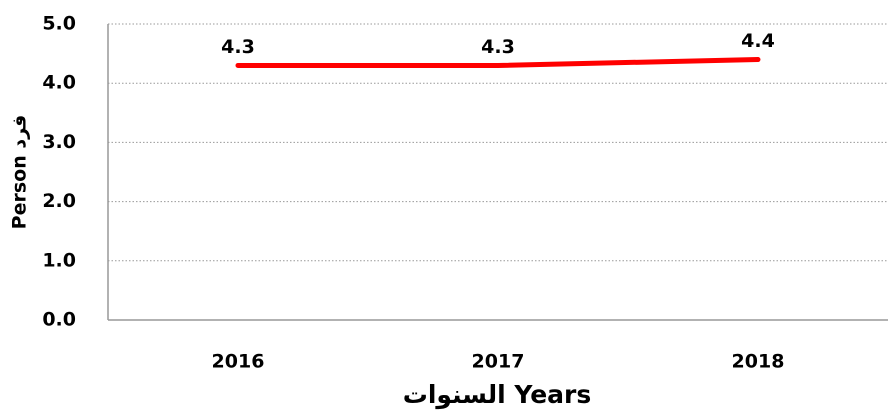  Describe the element at coordinates (758, 362) in the screenshot. I see `x-tick-label: 2018` at that location.